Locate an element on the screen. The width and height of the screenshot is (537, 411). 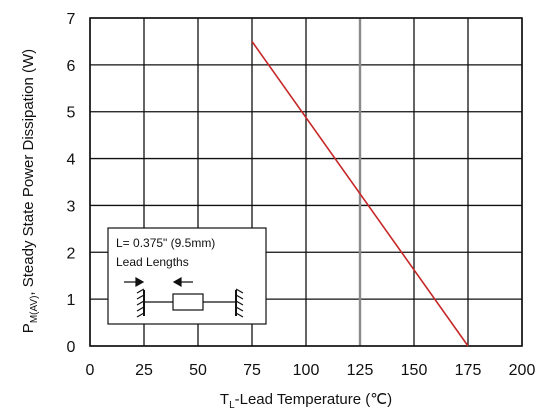
y-tick-label-6: 6 is located at coordinates (71, 66).